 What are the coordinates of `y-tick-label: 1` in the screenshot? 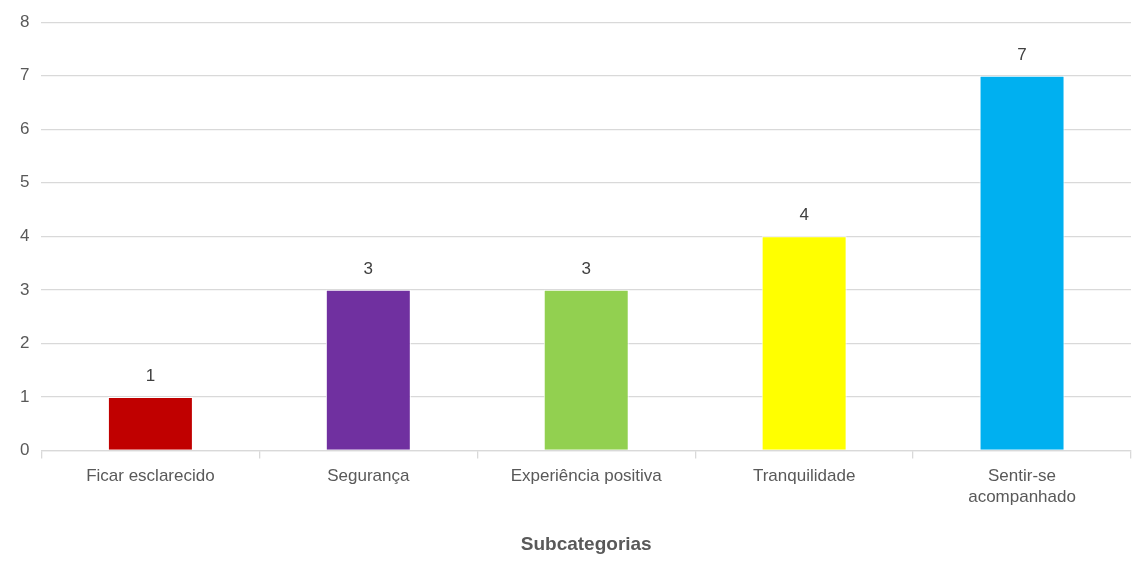 It's located at (24, 396).